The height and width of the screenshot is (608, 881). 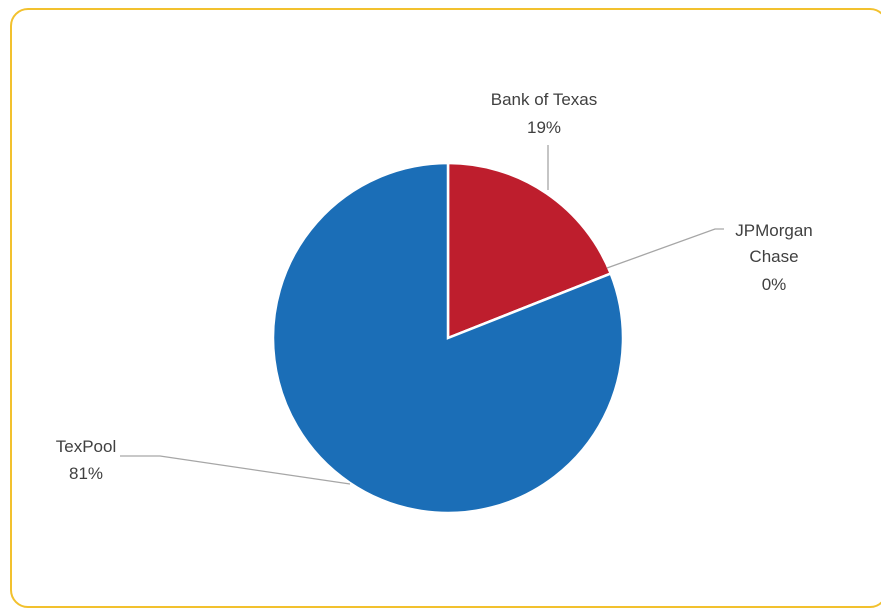 What do you see at coordinates (774, 284) in the screenshot?
I see `label-jpmorgan-chase-pct: 0%` at bounding box center [774, 284].